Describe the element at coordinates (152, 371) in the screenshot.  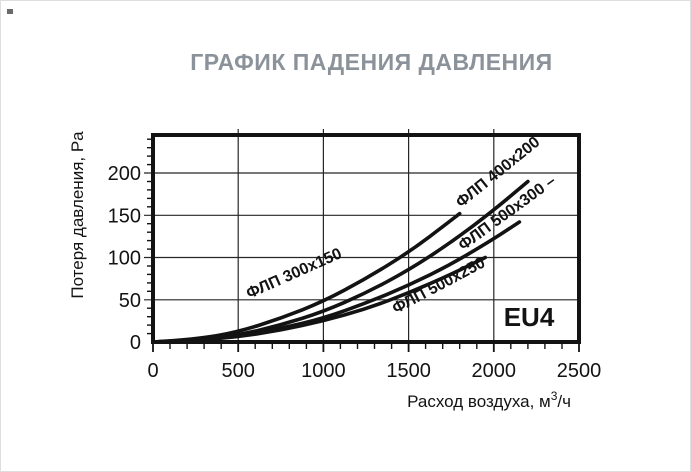
I see `x-tick-label-0: 0` at that location.